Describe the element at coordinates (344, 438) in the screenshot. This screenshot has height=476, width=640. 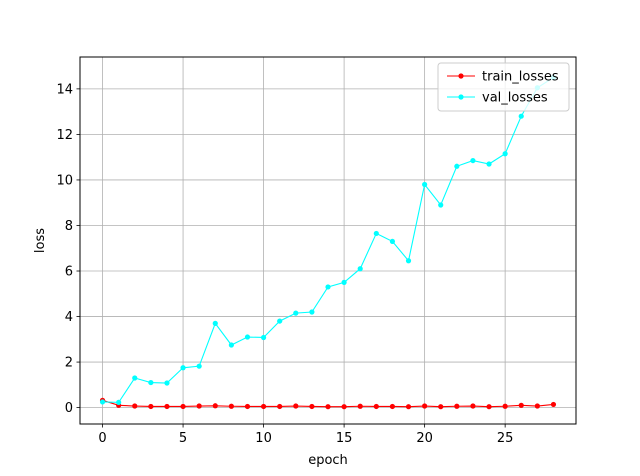
I see `x-tick-label: 15` at that location.